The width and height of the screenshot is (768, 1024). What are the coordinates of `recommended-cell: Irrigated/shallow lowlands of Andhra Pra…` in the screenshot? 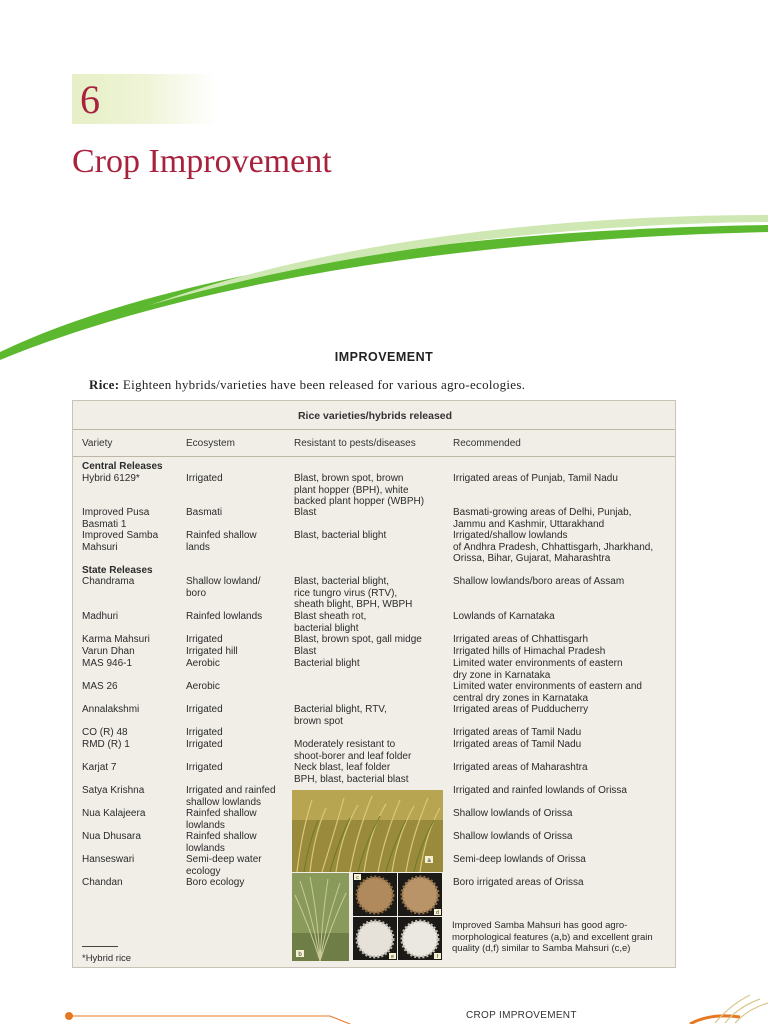 It's located at (553, 547).